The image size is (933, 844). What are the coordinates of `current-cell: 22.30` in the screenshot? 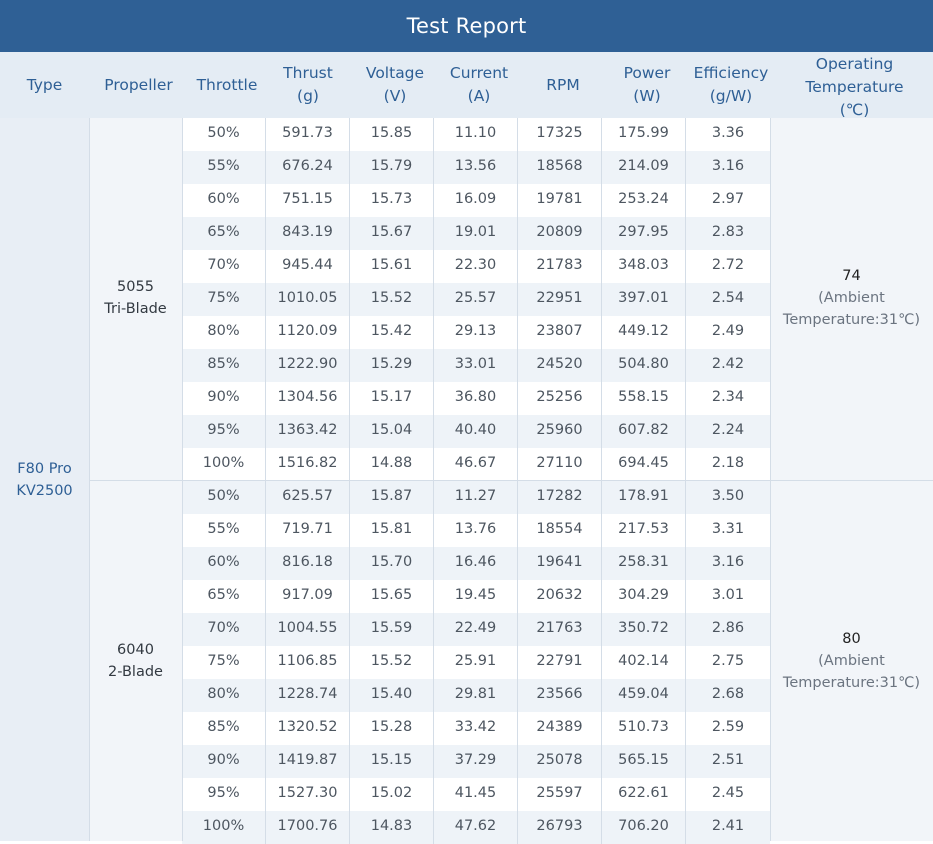 It's located at (476, 266).